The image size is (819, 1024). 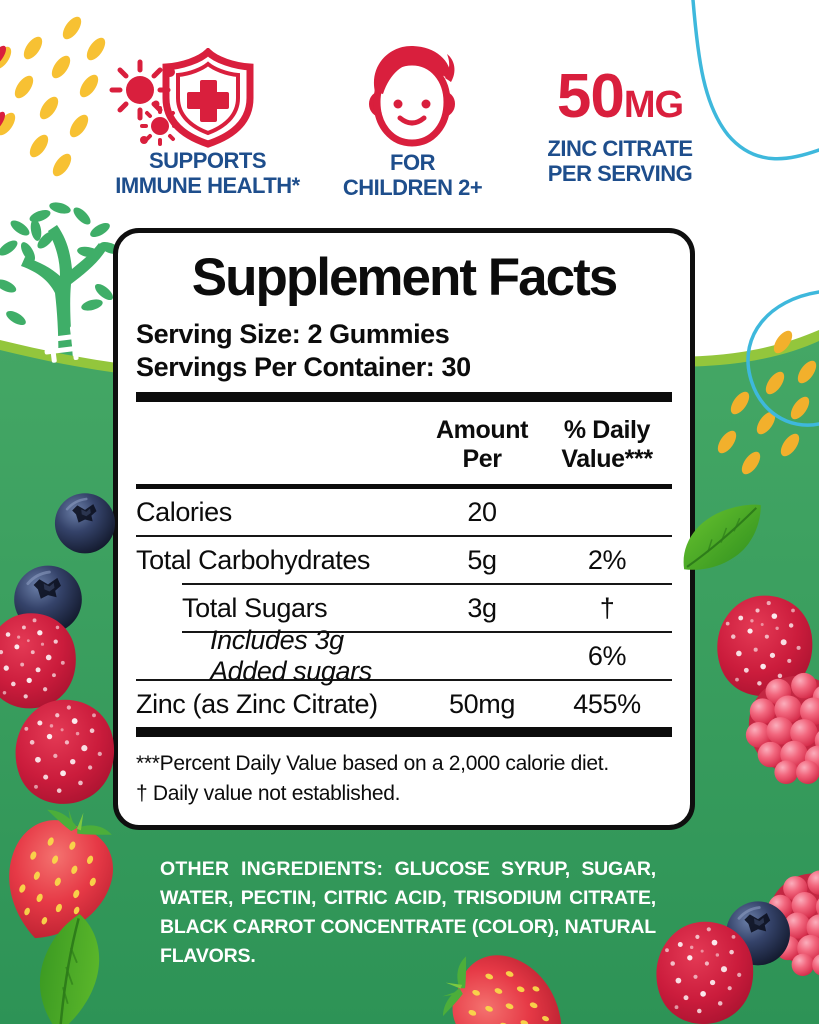 I want to click on fence-icon, so click(x=75, y=344).